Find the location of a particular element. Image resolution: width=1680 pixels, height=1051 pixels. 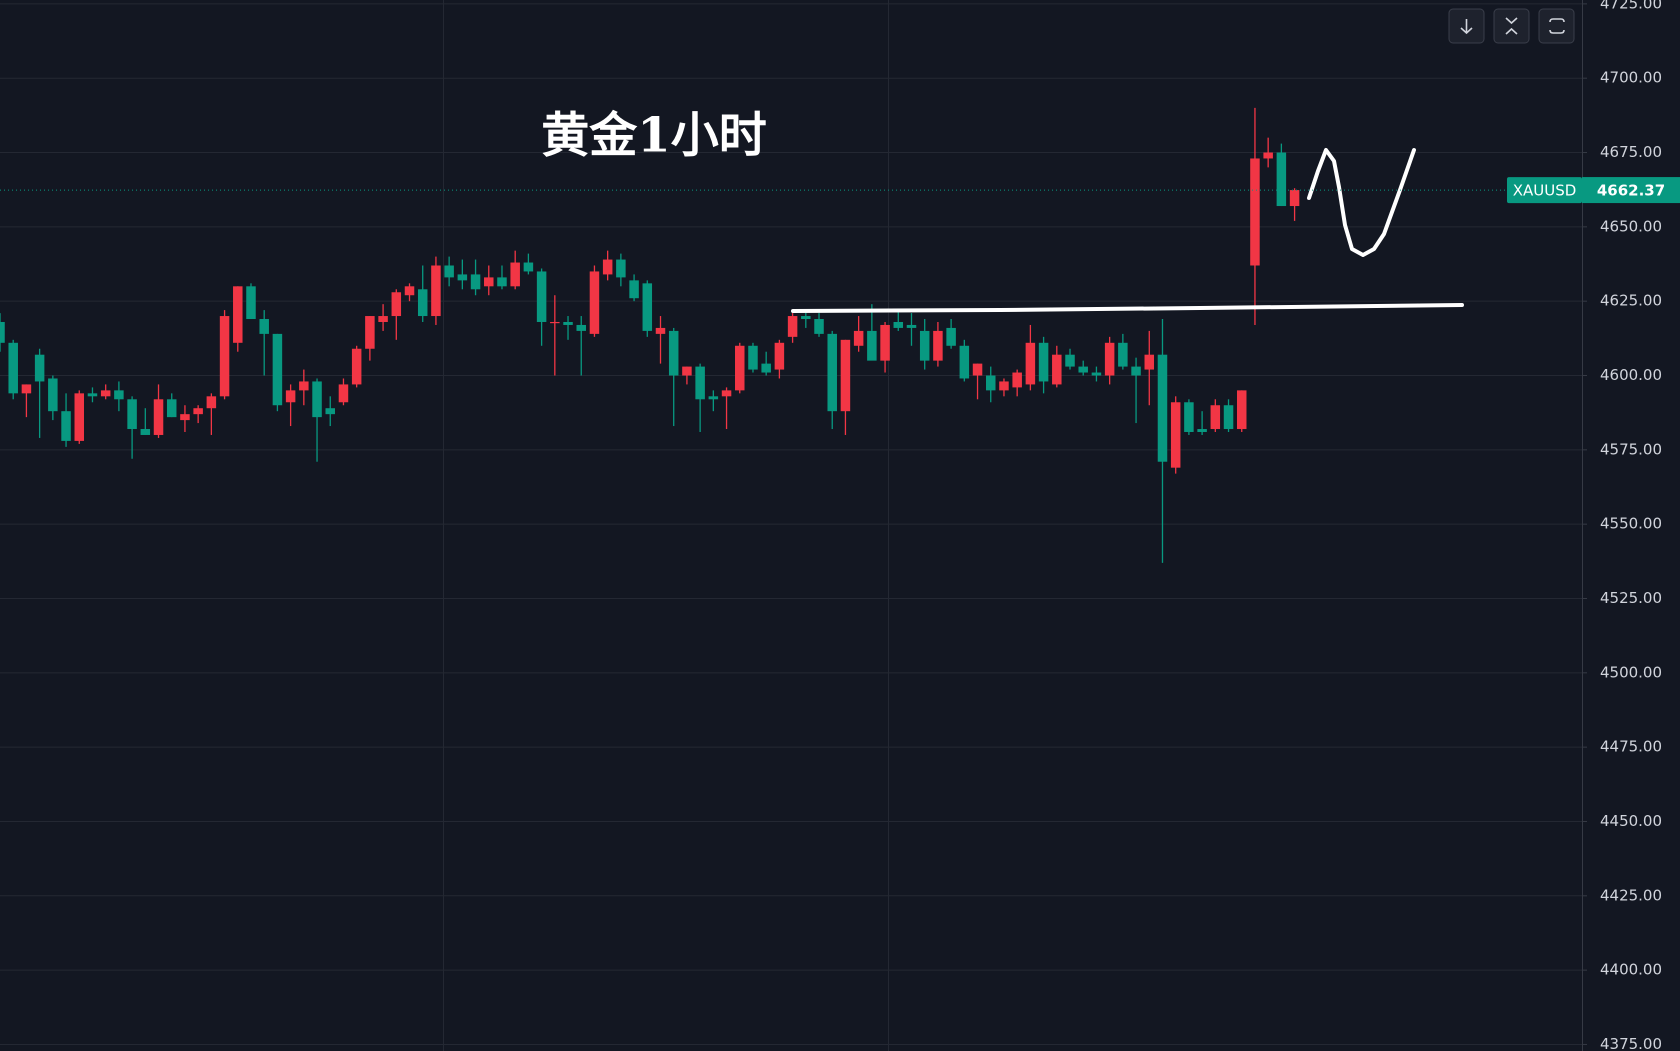

y-tick-label: 4725.00 is located at coordinates (1631, 6).